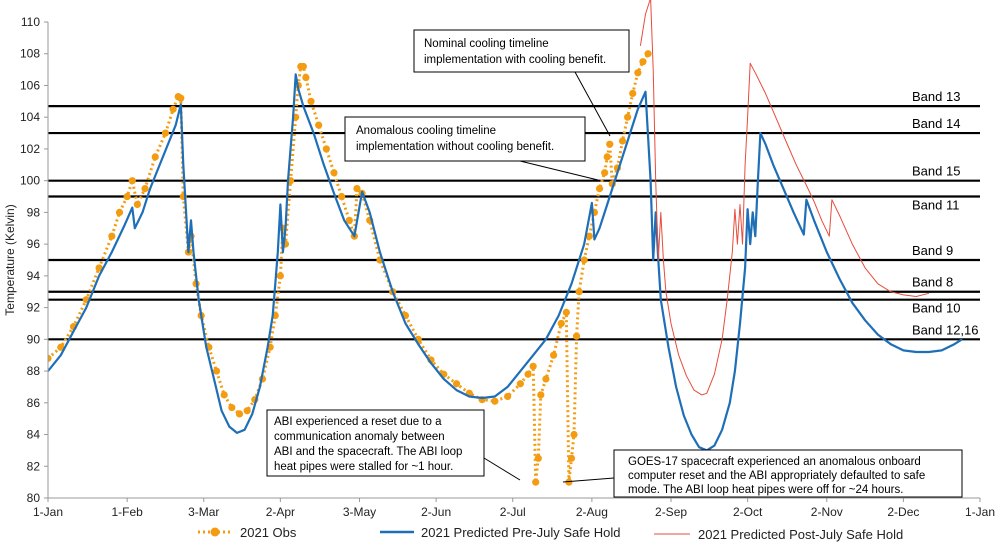 This screenshot has height=552, width=1000. I want to click on annotation-abi-reset-pointer, so click(502, 469).